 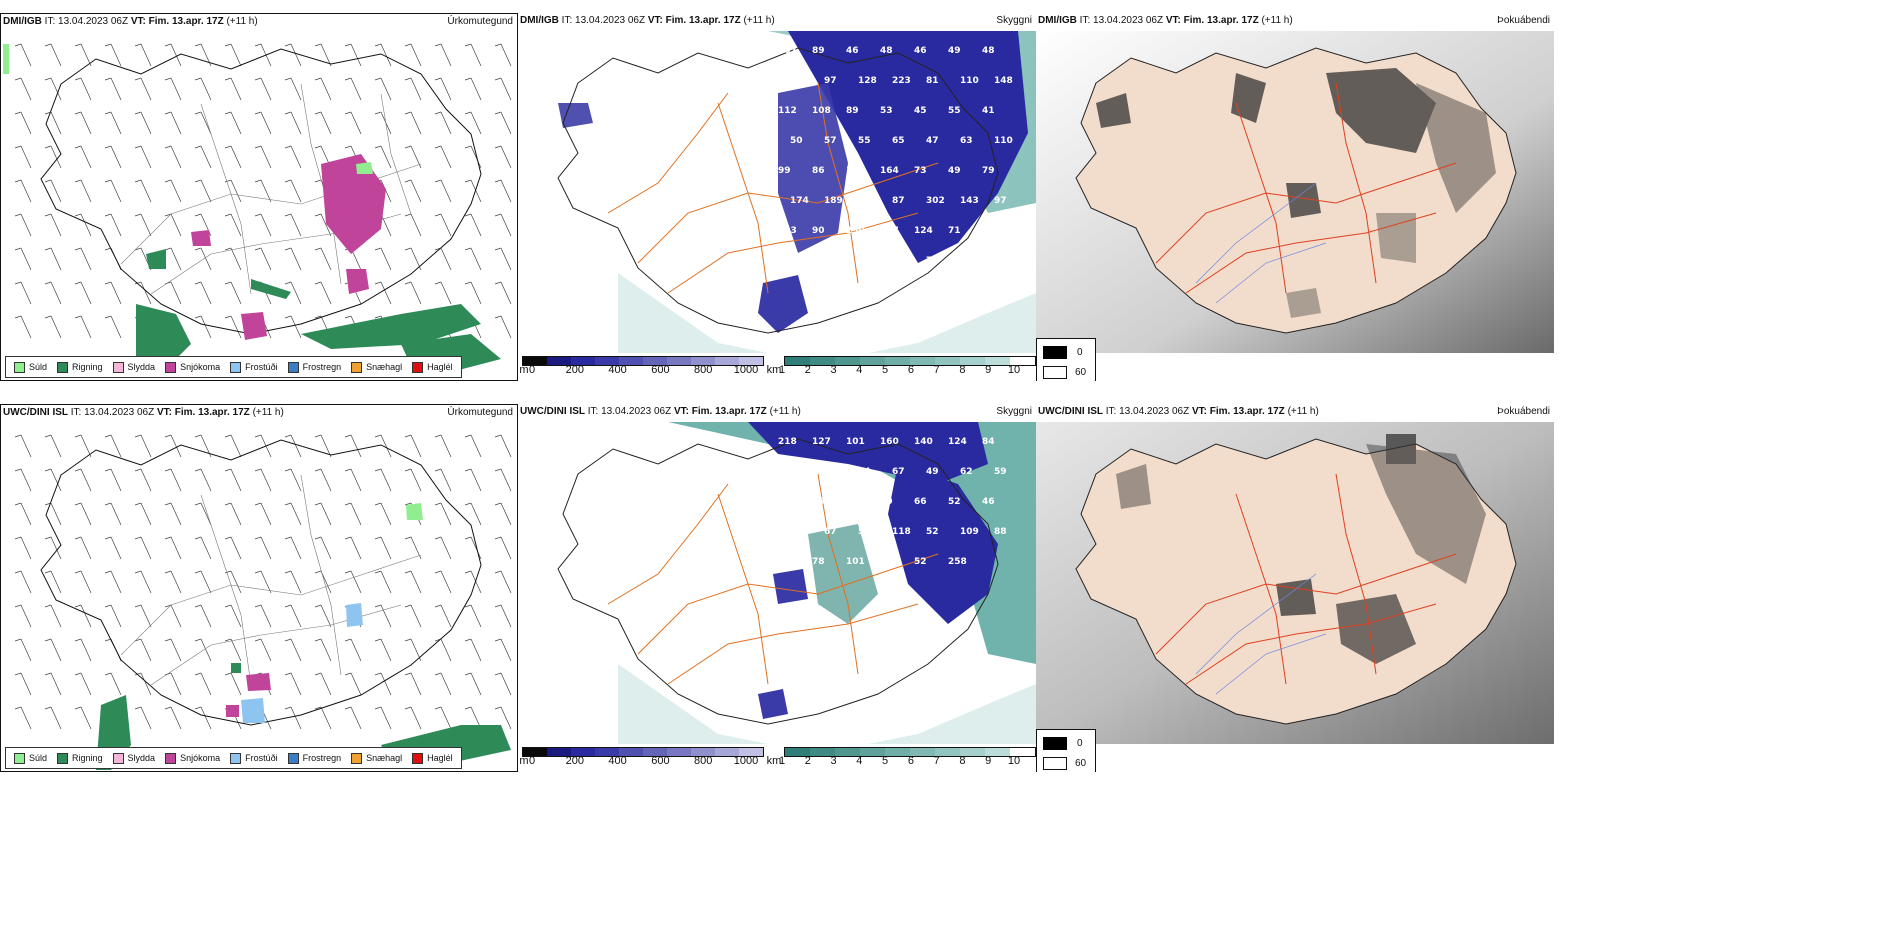 What do you see at coordinates (901, 371) in the screenshot?
I see `visibility-scale-ticks: km 1 2 3 4 5 6 7 8 9 10` at bounding box center [901, 371].